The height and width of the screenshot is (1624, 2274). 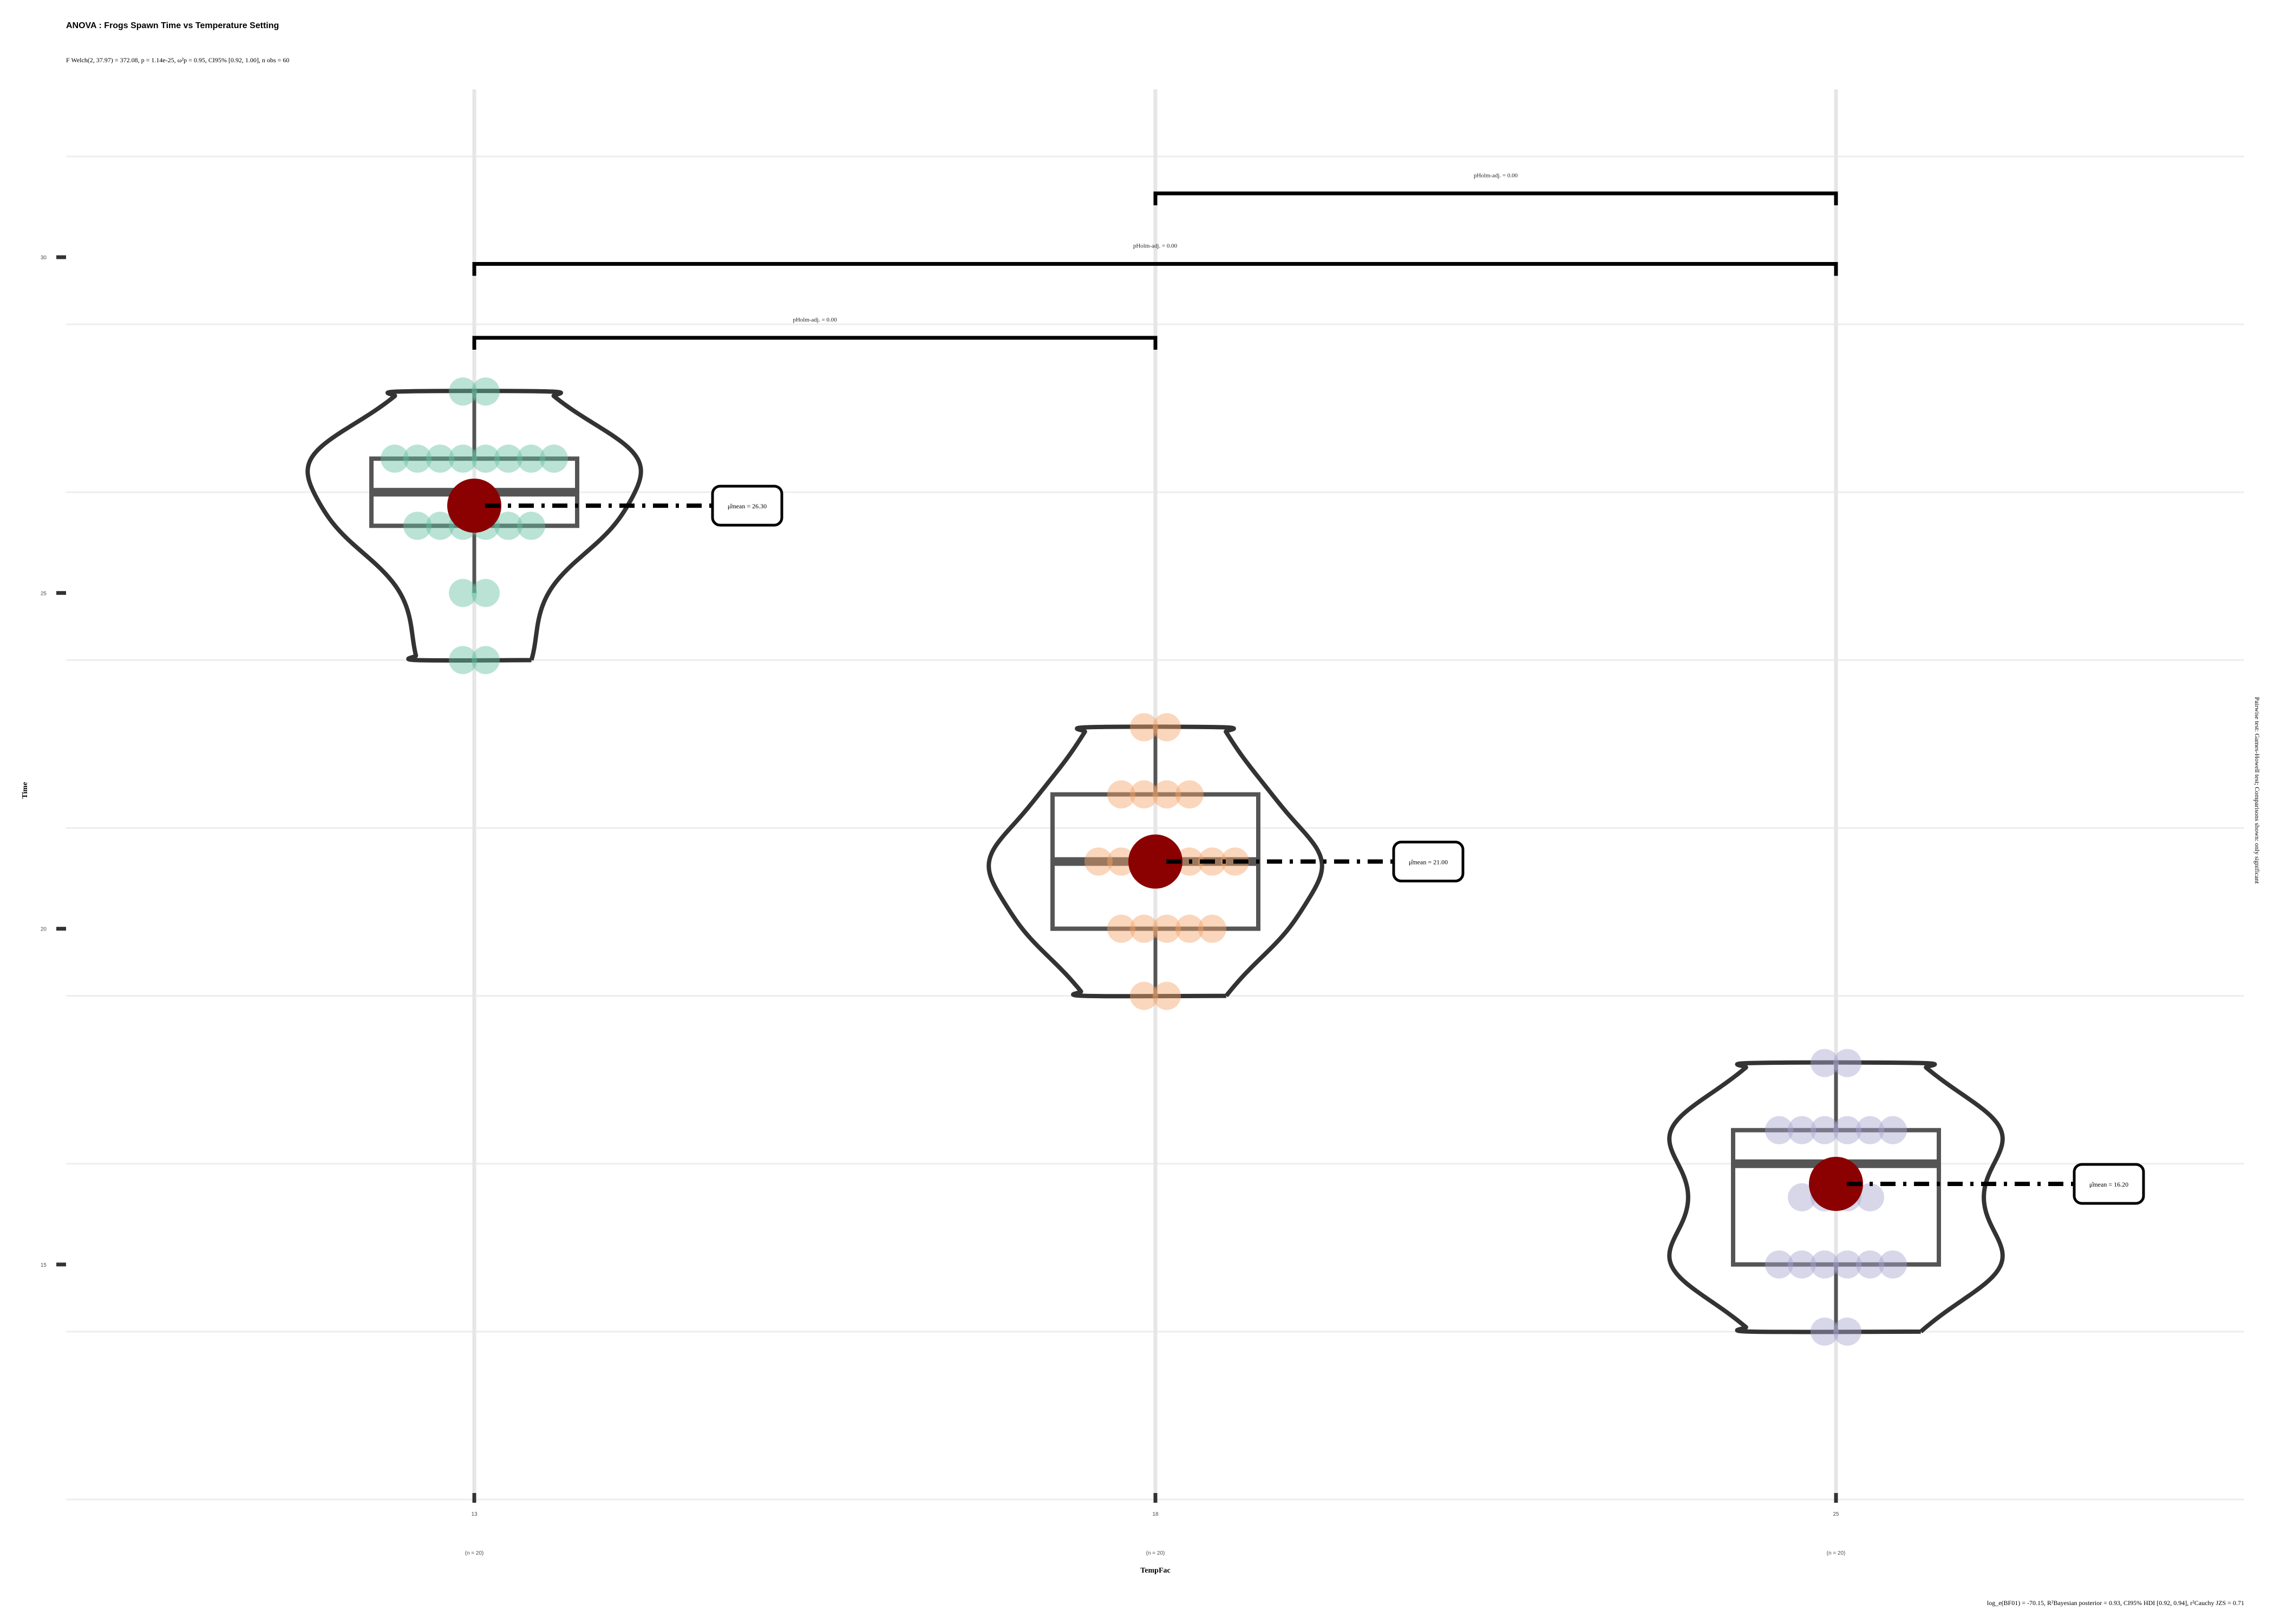 I want to click on mean-label: μ̂mean = 26.30, so click(x=747, y=506).